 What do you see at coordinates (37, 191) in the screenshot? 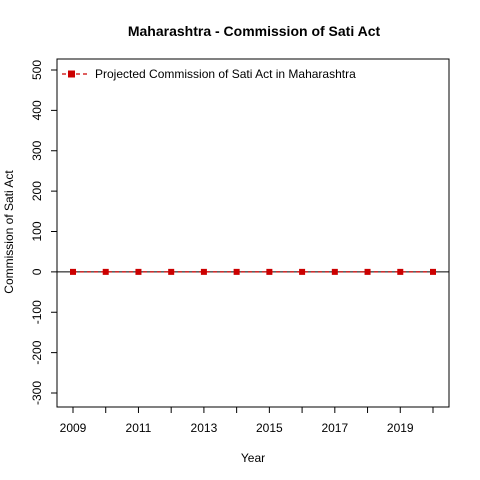
I see `y-tick-label: 200` at bounding box center [37, 191].